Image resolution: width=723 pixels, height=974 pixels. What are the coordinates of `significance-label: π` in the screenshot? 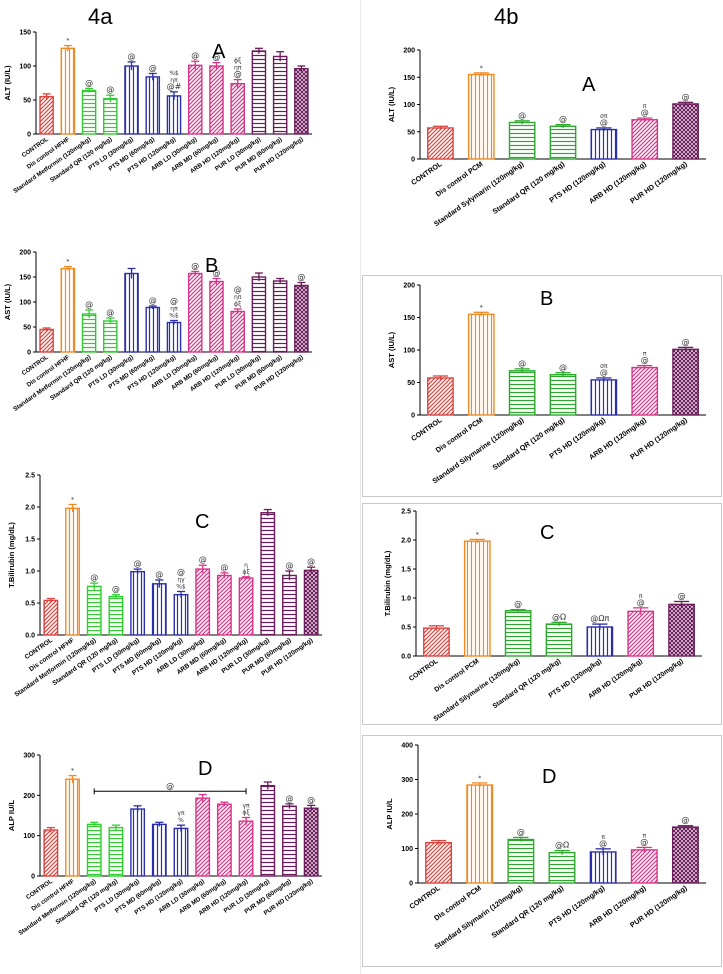 It's located at (644, 835).